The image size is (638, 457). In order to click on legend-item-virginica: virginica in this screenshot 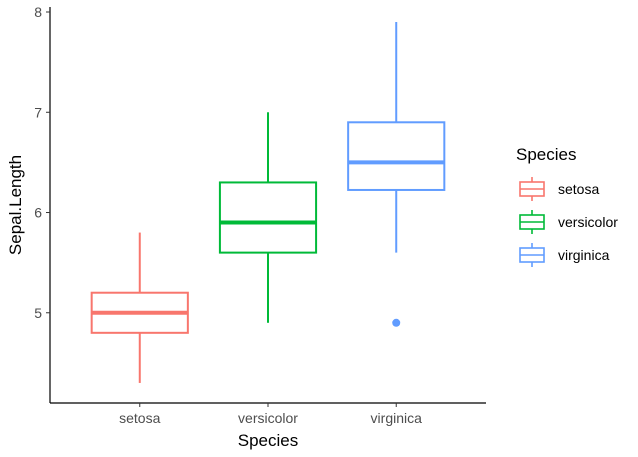, I will do `click(564, 255)`.